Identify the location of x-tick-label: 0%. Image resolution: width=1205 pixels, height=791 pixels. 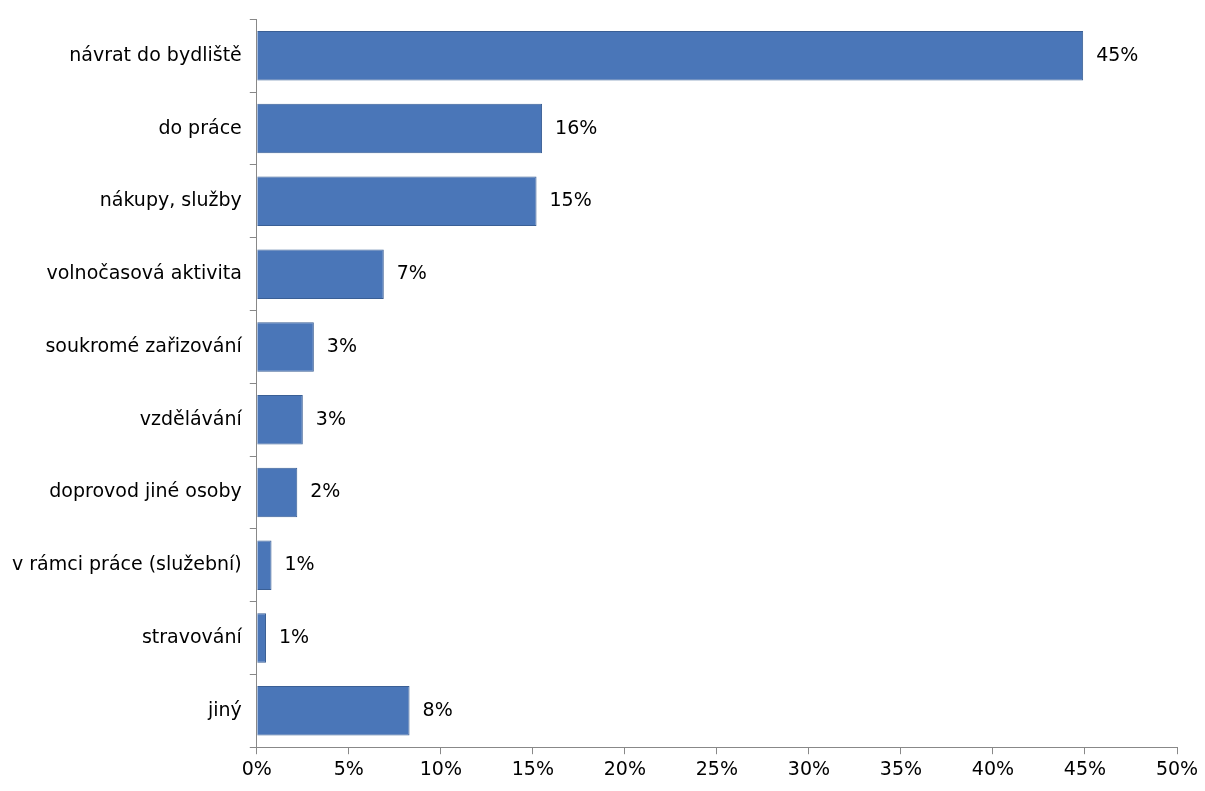
(256, 767).